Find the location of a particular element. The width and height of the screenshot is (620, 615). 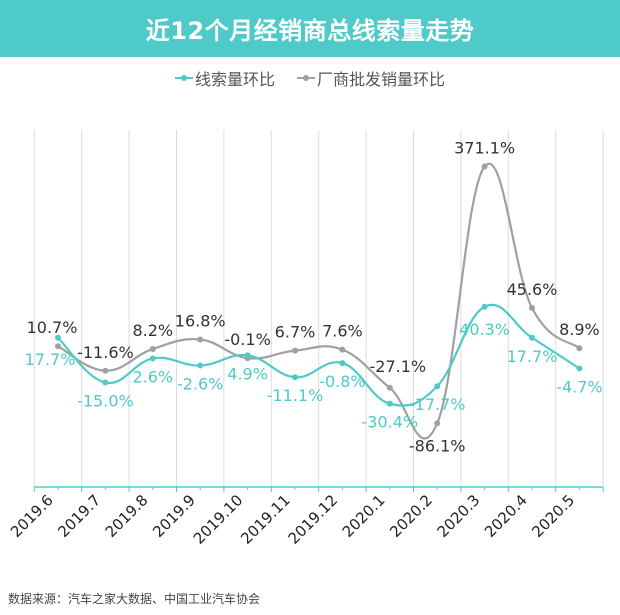

legend-item-wholesale: 厂商批发销量环比 is located at coordinates (371, 78).